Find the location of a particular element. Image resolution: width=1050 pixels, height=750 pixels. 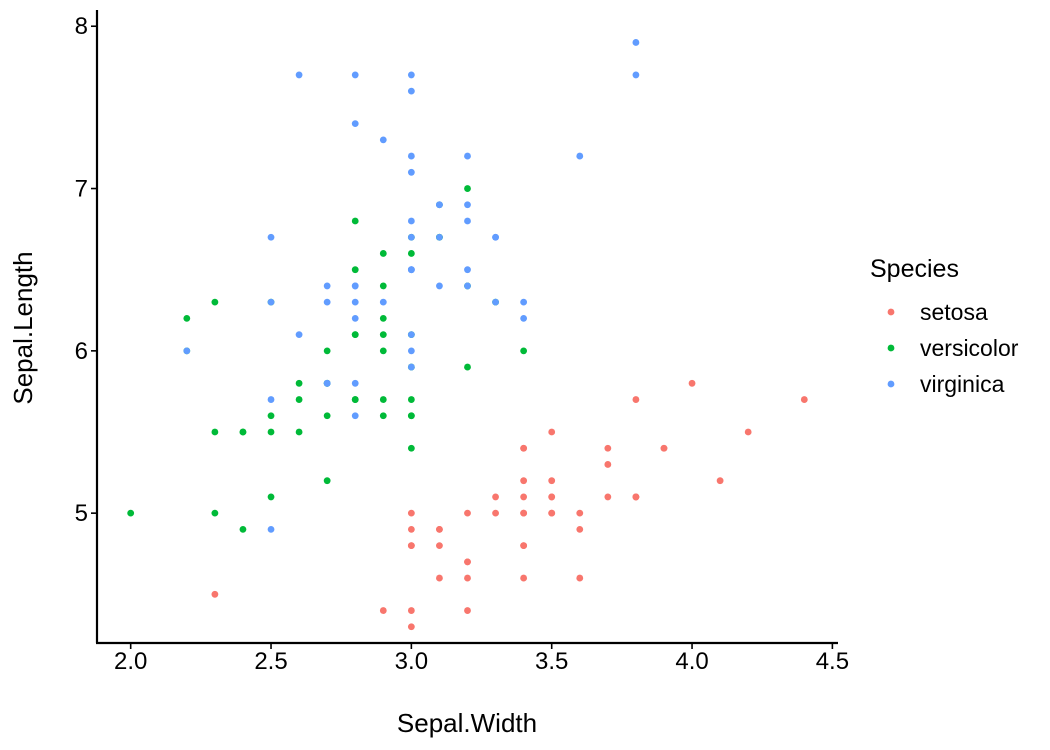

legend-key-virginica is located at coordinates (891, 384).